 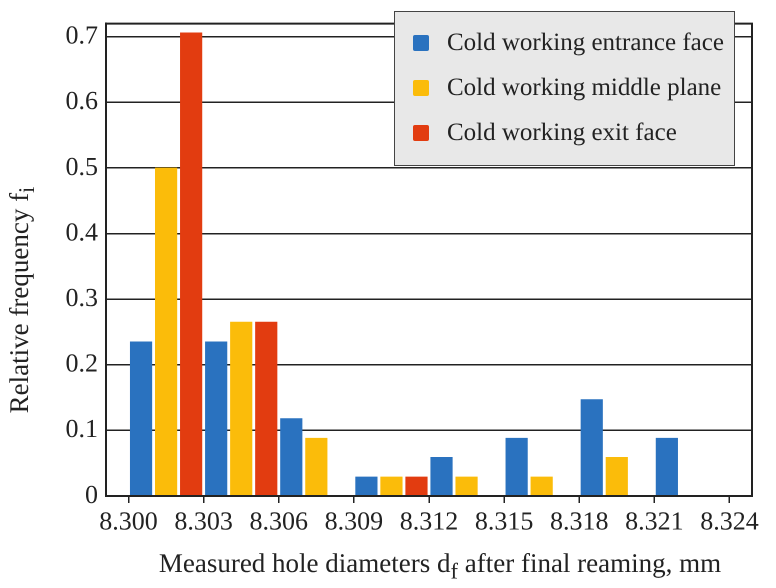 I want to click on y-tick-label: 0, so click(x=91, y=494).